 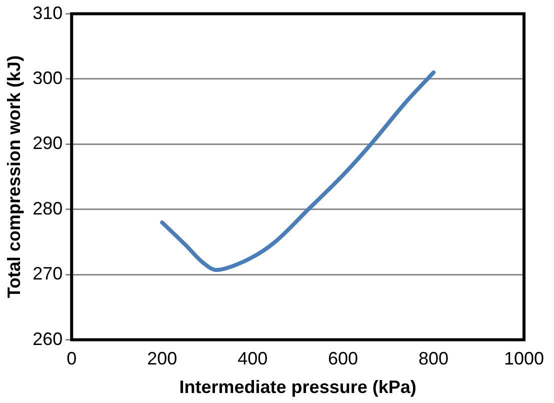 What do you see at coordinates (47, 78) in the screenshot?
I see `y-tick-label: 300` at bounding box center [47, 78].